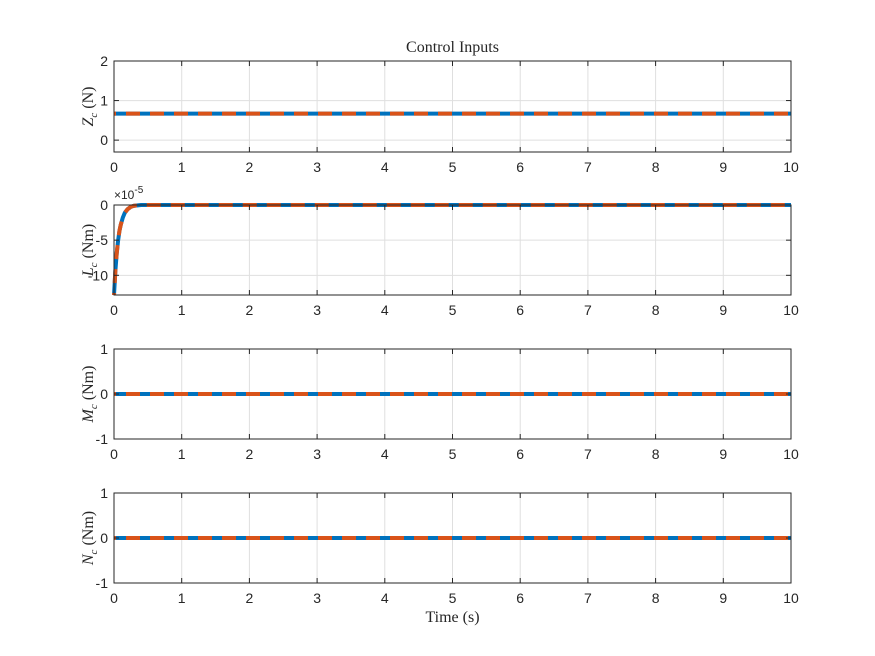 The width and height of the screenshot is (875, 656). What do you see at coordinates (90, 106) in the screenshot?
I see `y-axis-label: Zc (N)` at bounding box center [90, 106].